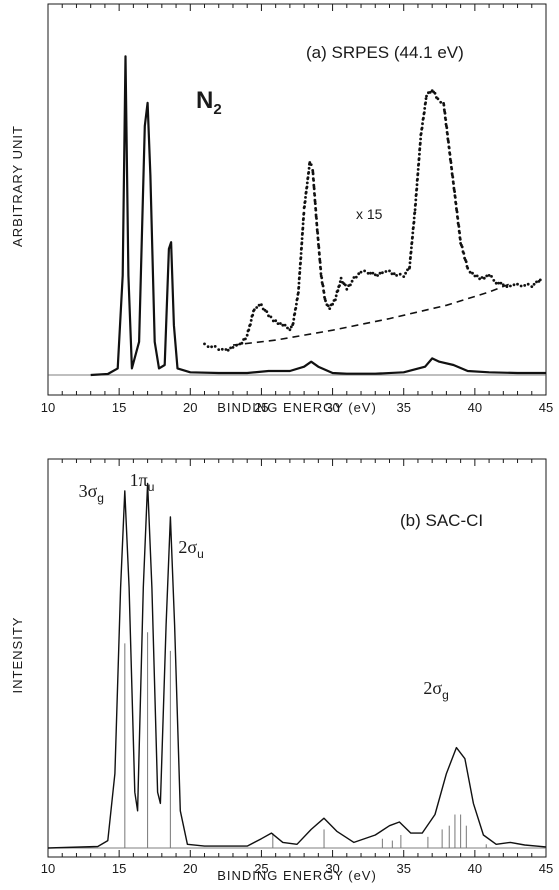 Image resolution: width=559 pixels, height=890 pixels. What do you see at coordinates (385, 52) in the screenshot?
I see `panel-a-title: (a) SRPES (44.1 eV)` at bounding box center [385, 52].